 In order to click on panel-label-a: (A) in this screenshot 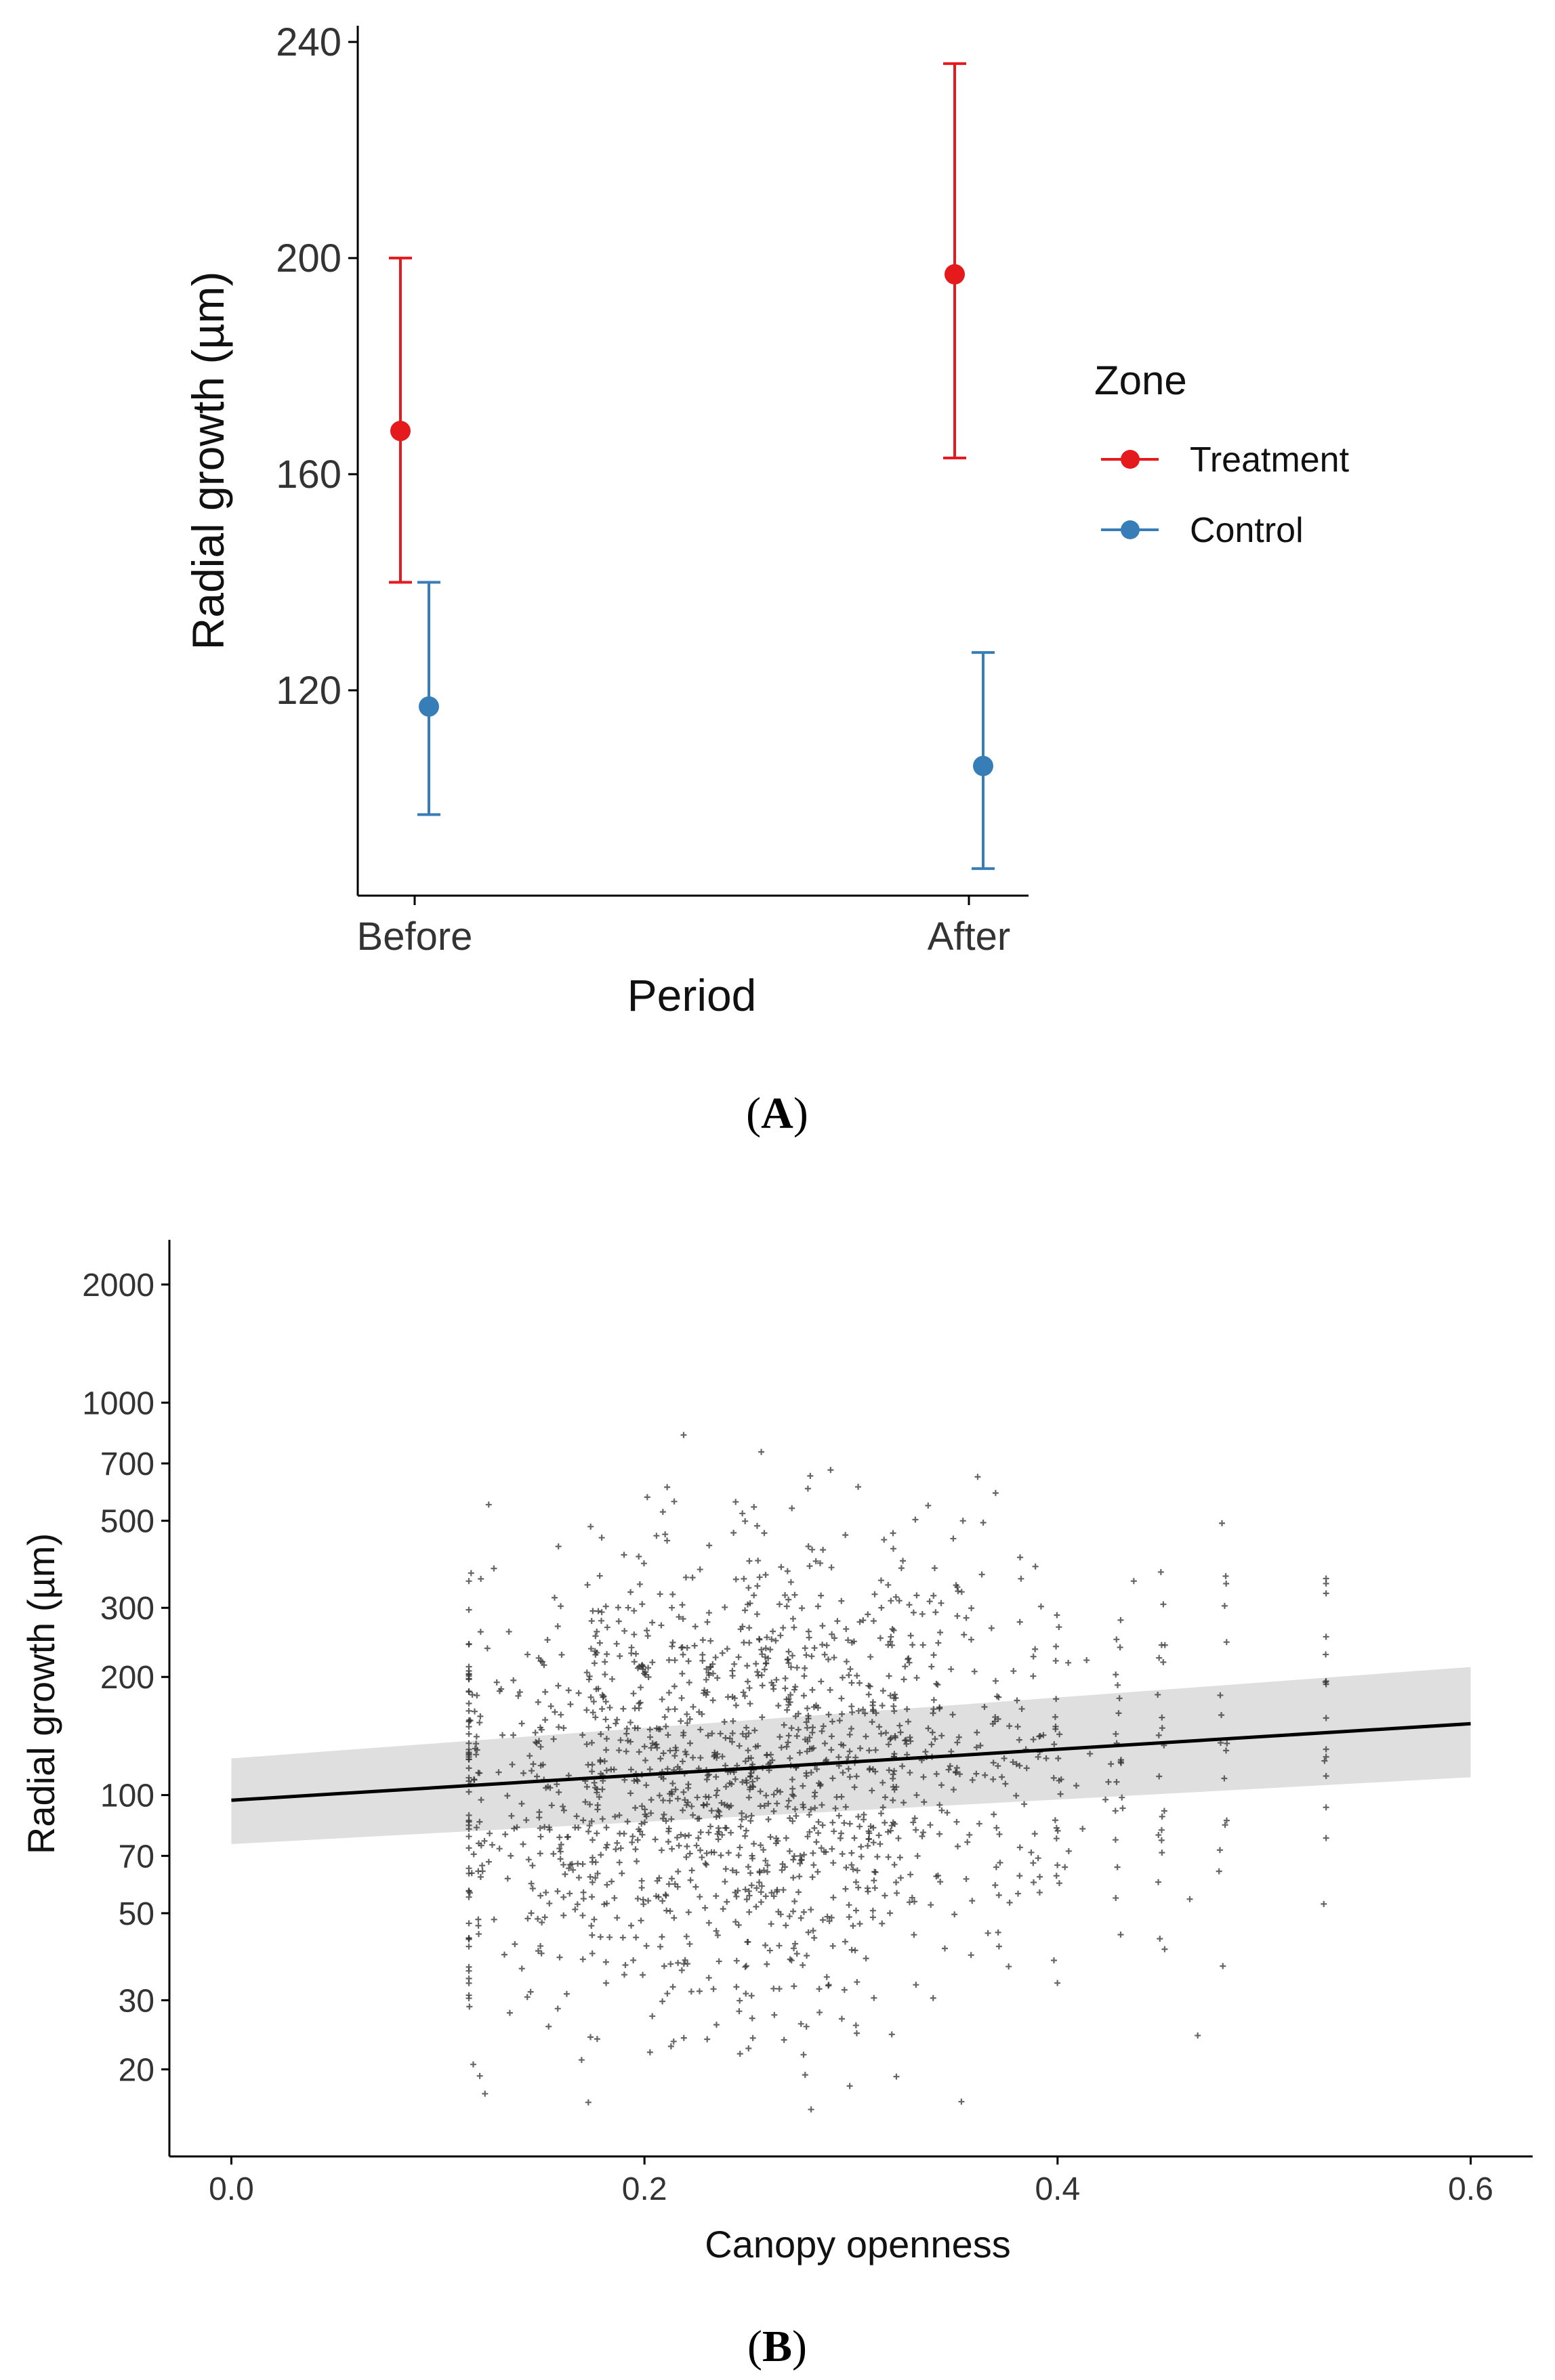, I will do `click(777, 1114)`.